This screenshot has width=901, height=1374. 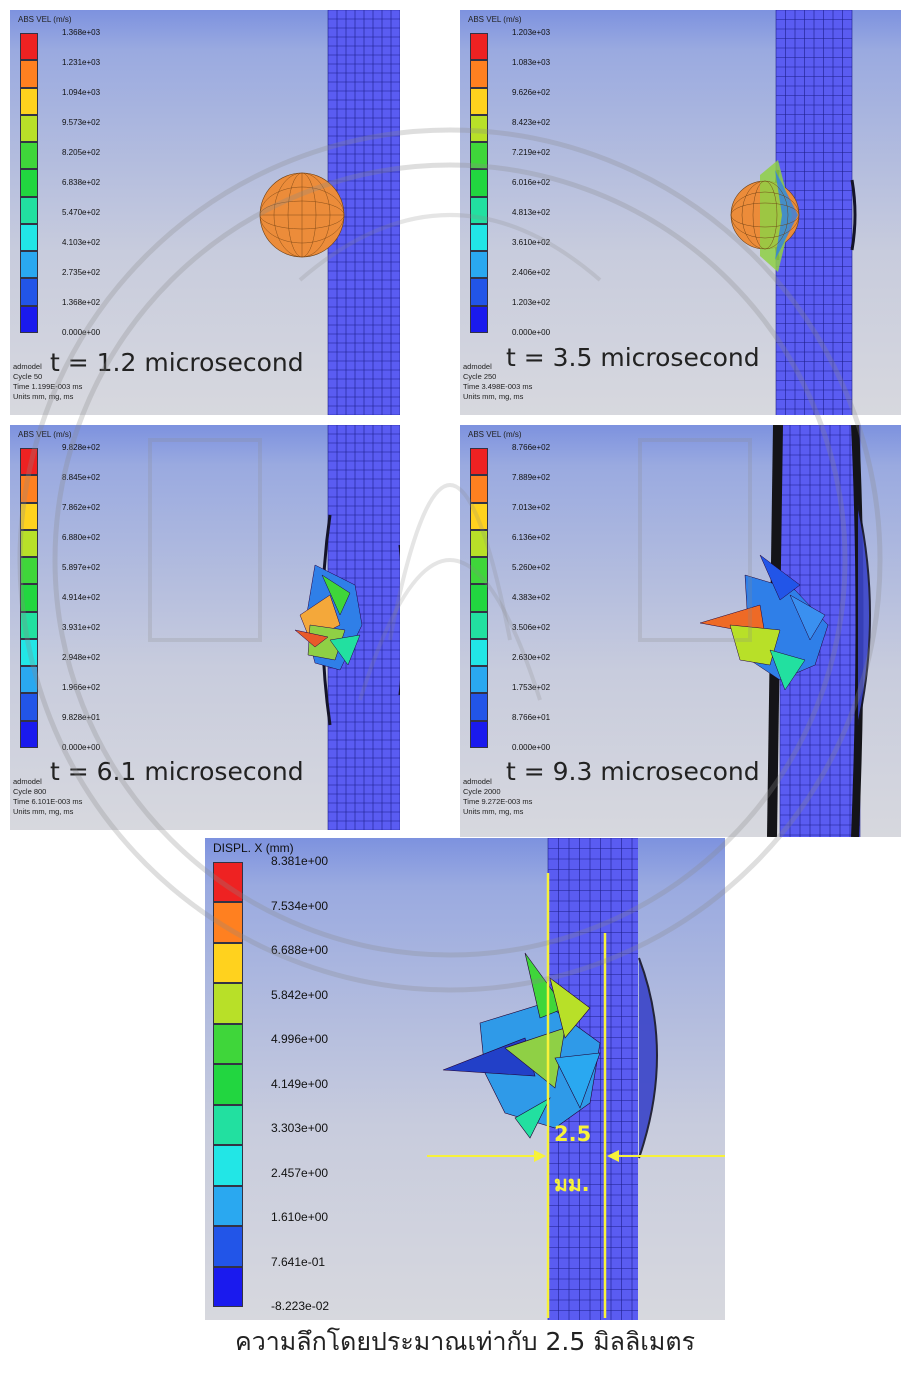 What do you see at coordinates (298, 1261) in the screenshot?
I see `legend-value: 7.641e-01` at bounding box center [298, 1261].